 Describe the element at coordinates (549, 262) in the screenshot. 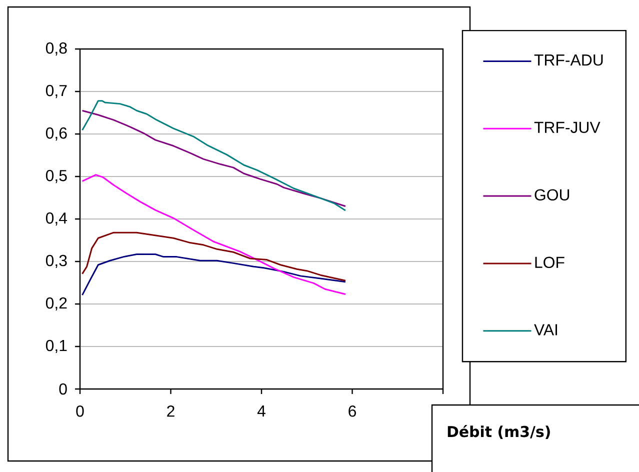

I see `legend-label: LOF` at that location.